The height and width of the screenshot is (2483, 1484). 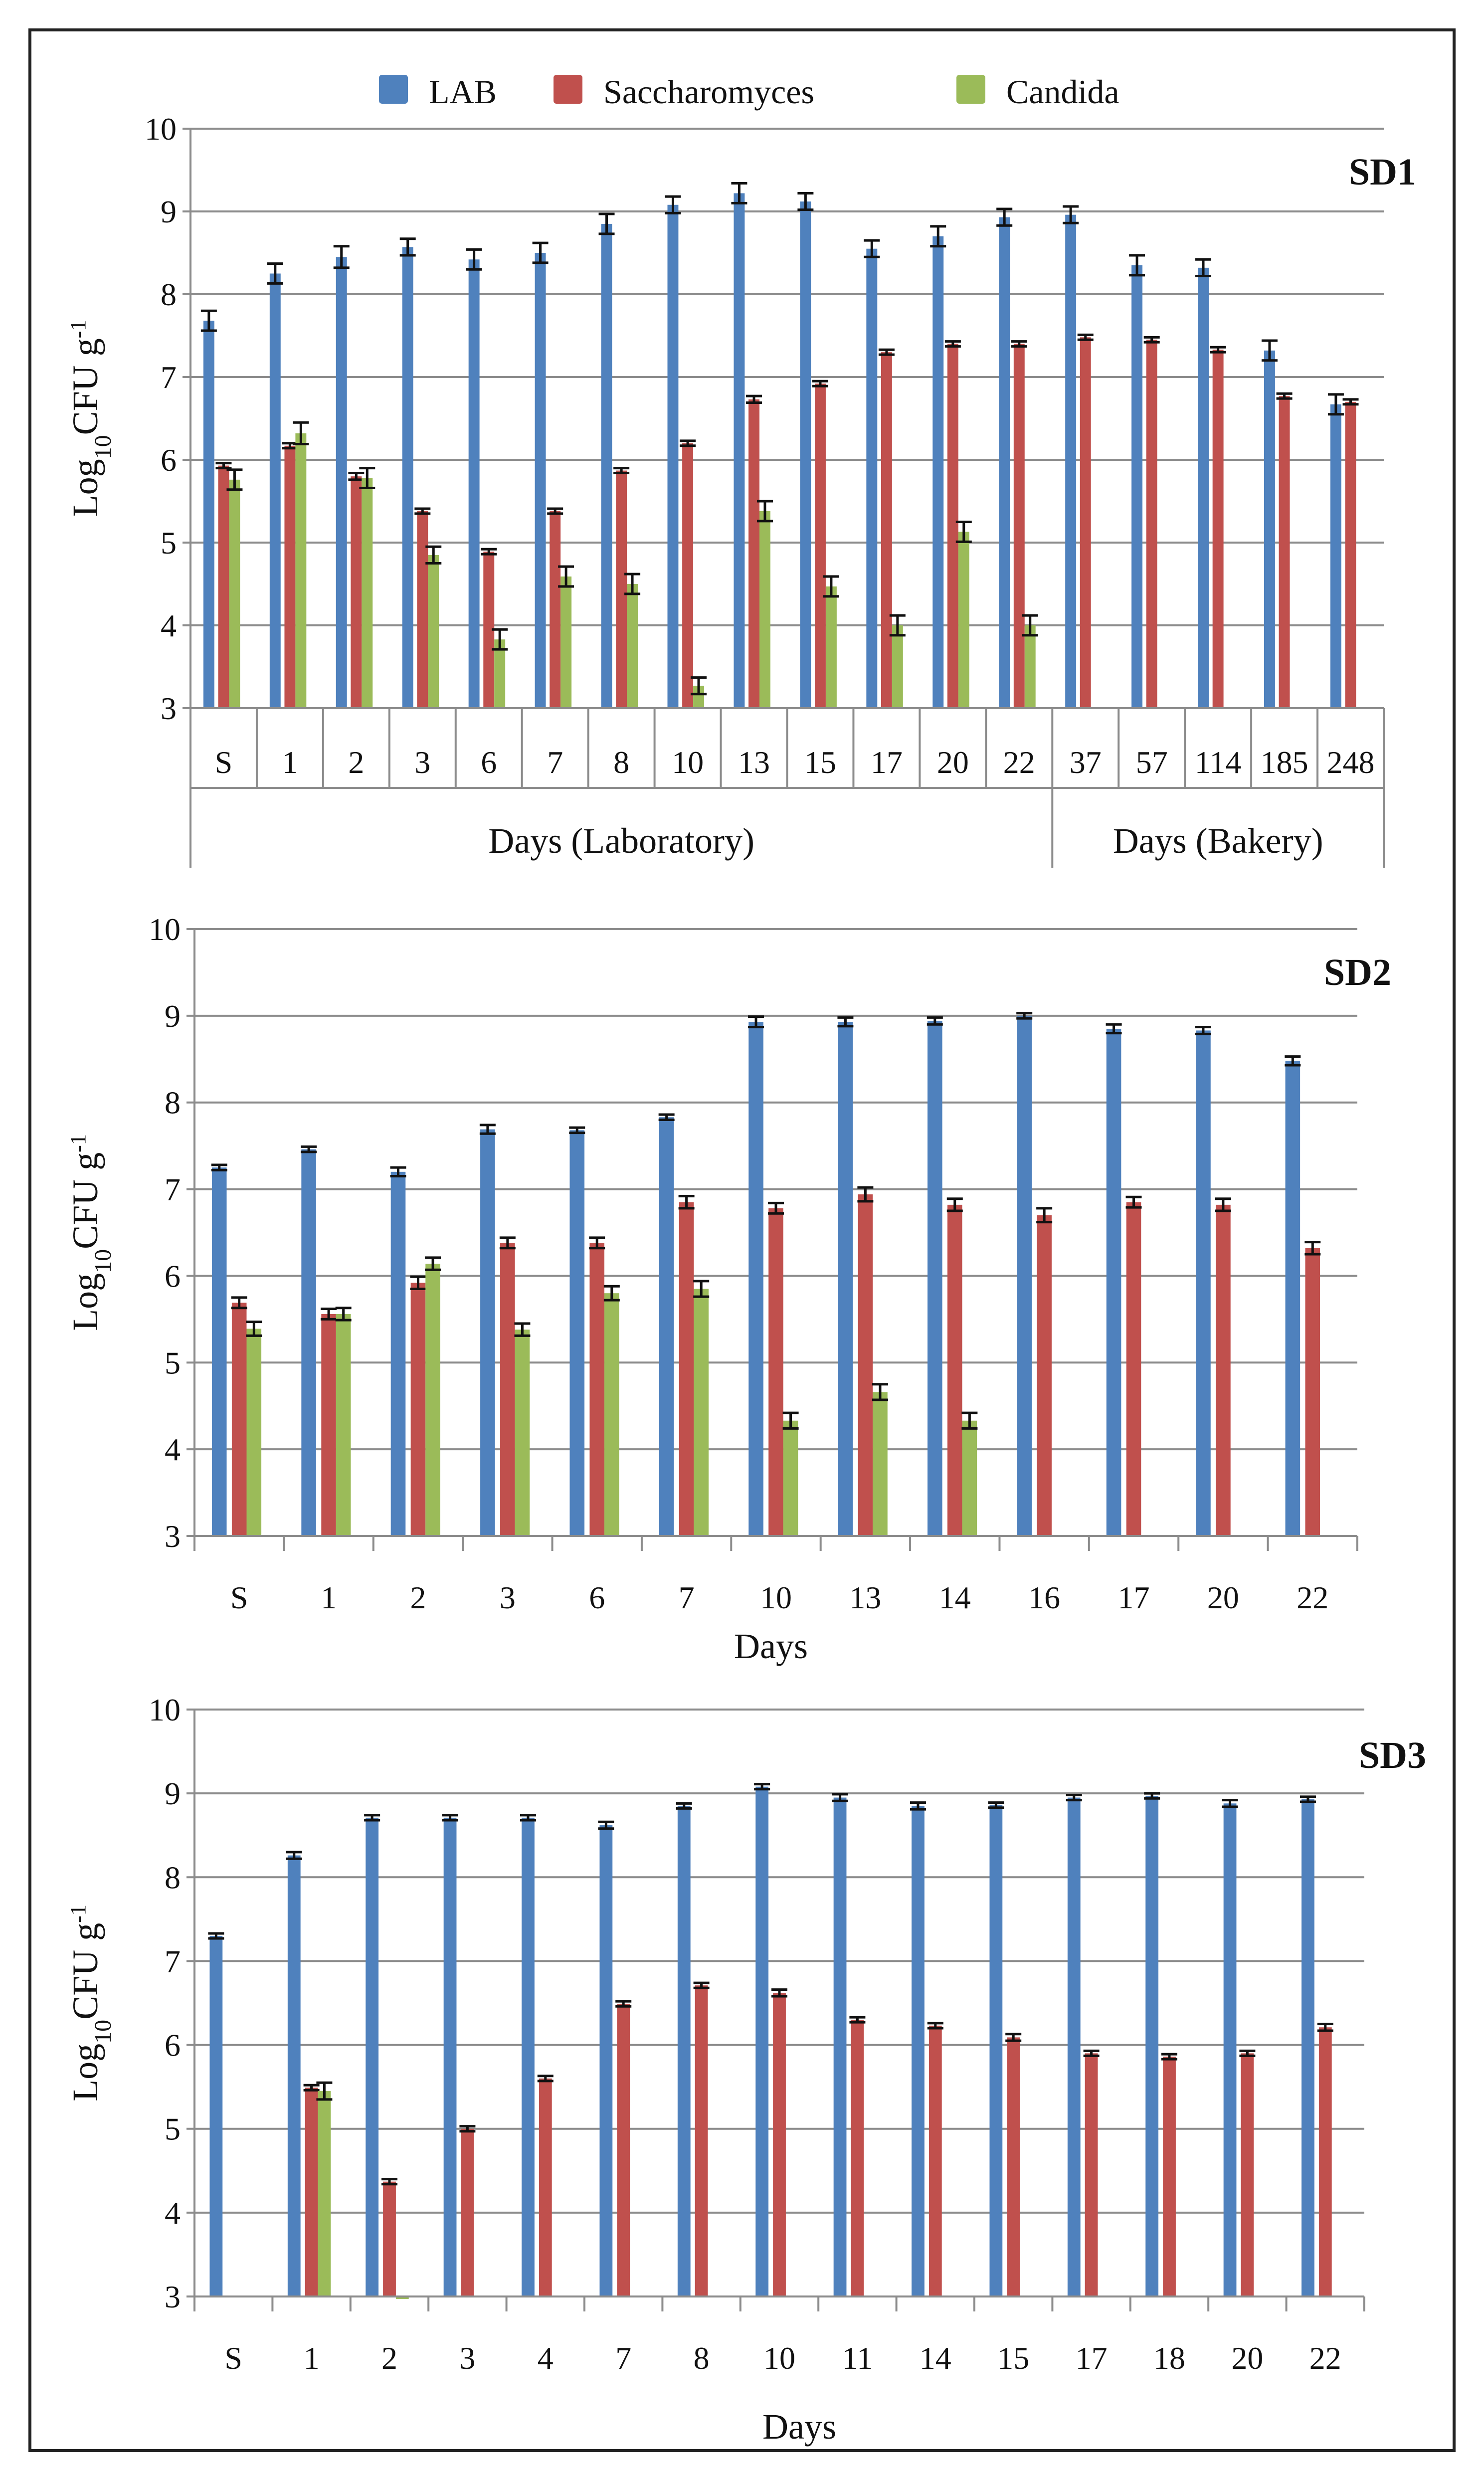 I want to click on legend-label-saccharomyces: Saccharomyces, so click(x=708, y=92).